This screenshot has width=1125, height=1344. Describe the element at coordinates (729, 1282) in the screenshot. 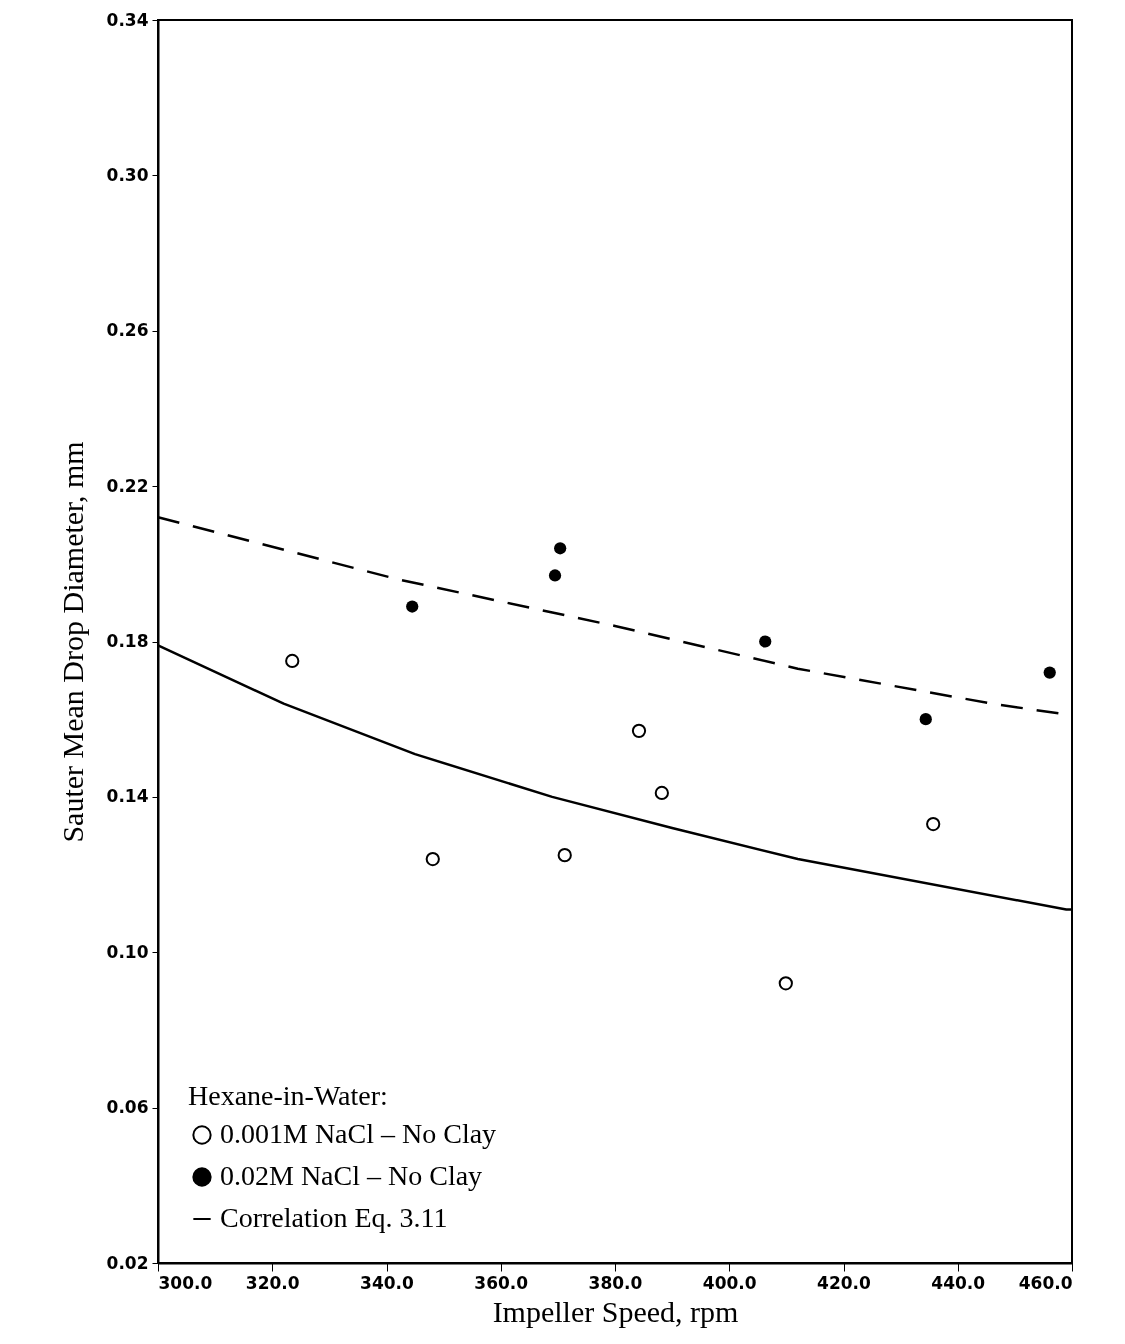

I see `x-tick-label: 400.0` at that location.